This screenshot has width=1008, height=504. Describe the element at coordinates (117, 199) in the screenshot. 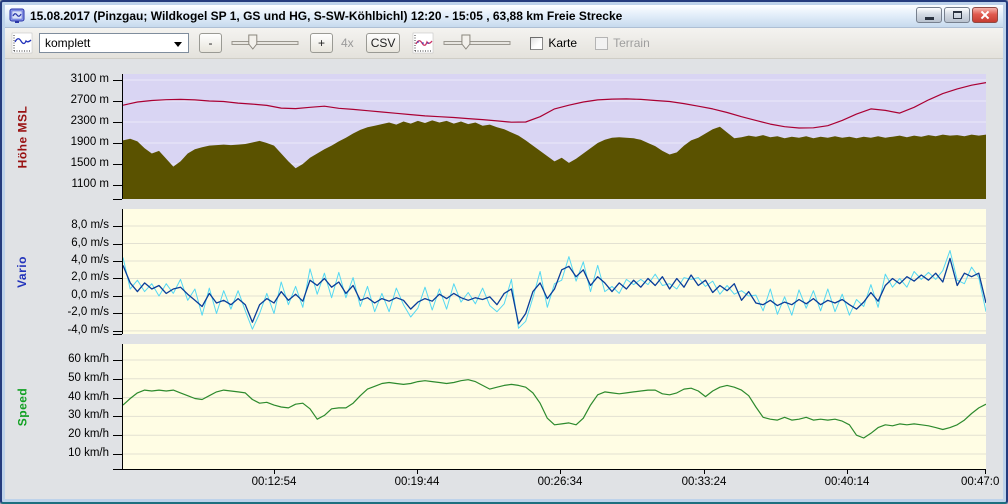

I see `hoehe-msl-axis-foot` at that location.